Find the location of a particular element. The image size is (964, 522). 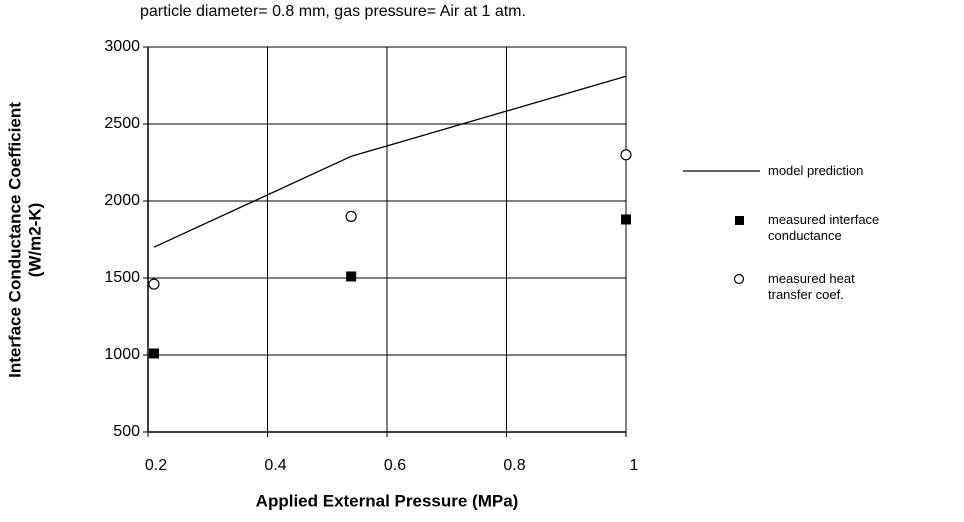

x-tick-label: 0.2 is located at coordinates (156, 465).